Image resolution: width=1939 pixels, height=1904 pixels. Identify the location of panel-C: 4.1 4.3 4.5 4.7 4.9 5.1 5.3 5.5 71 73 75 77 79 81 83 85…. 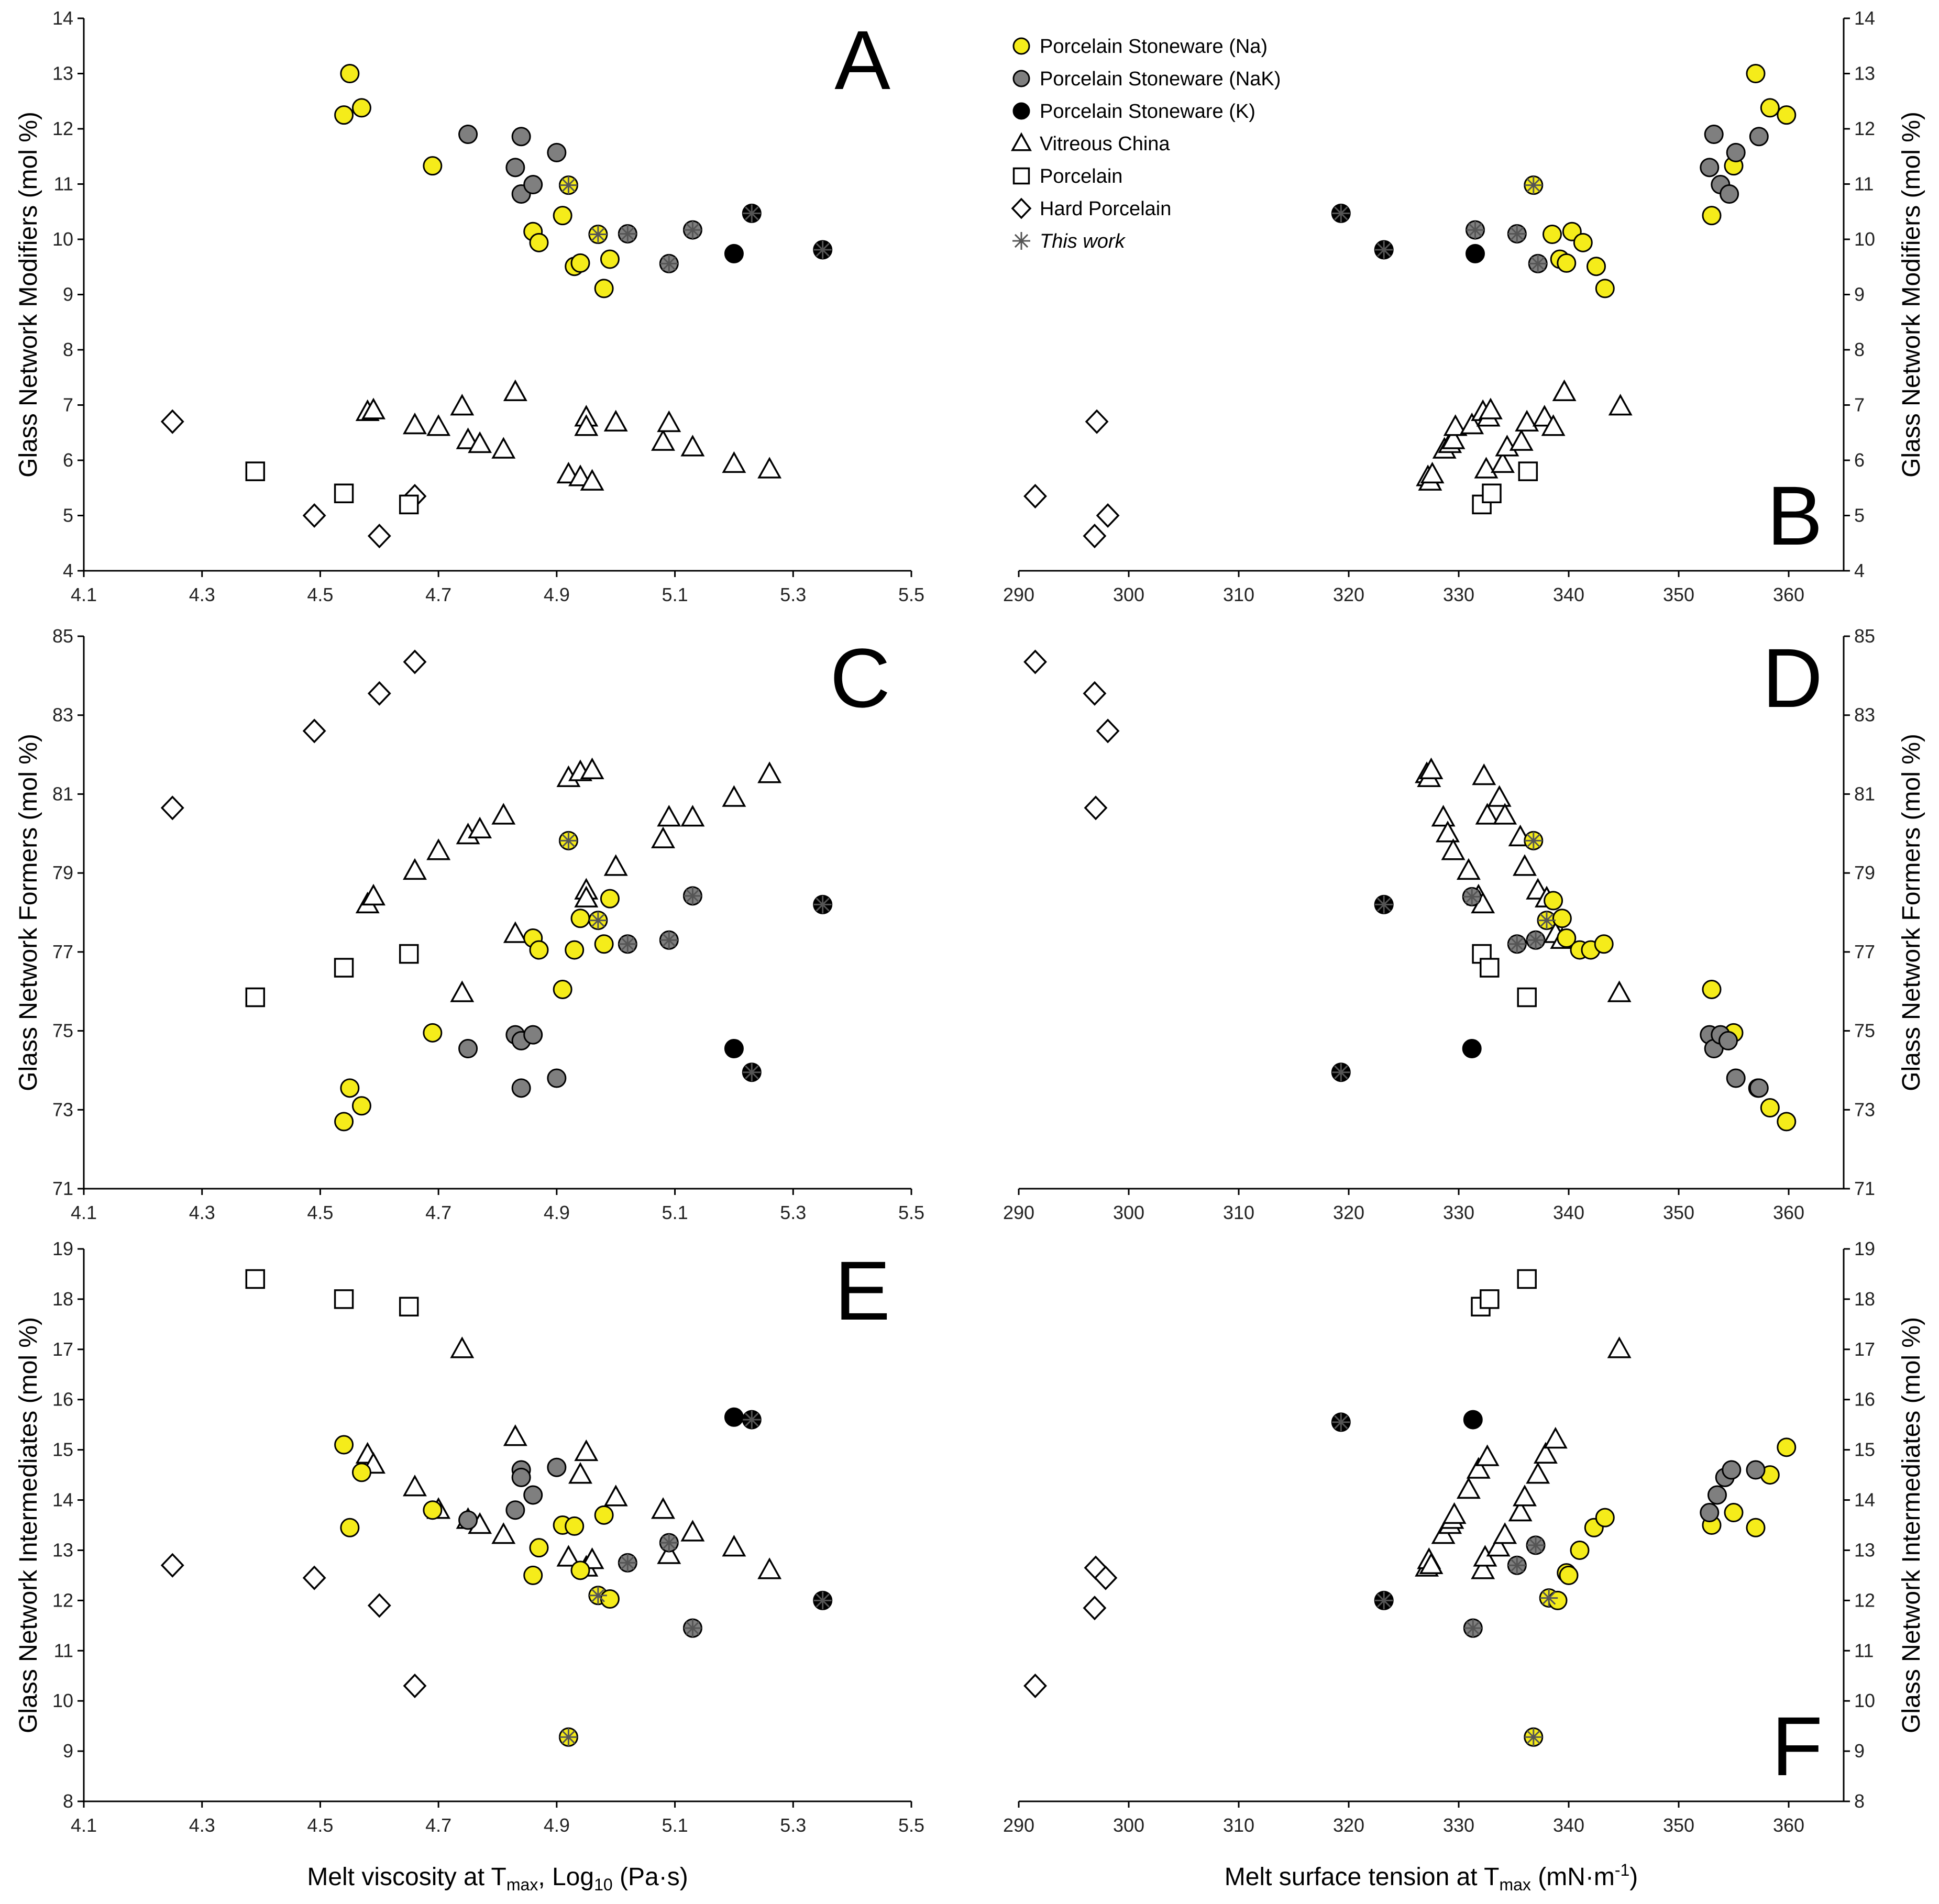
(469, 924).